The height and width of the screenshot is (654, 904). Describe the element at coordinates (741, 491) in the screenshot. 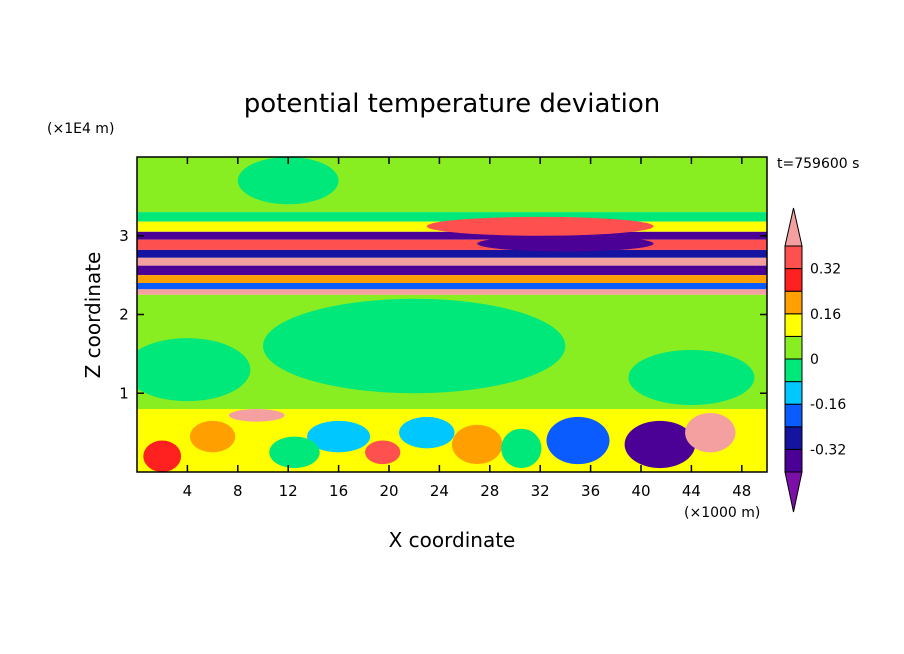

I see `x-tick-label: 48` at that location.